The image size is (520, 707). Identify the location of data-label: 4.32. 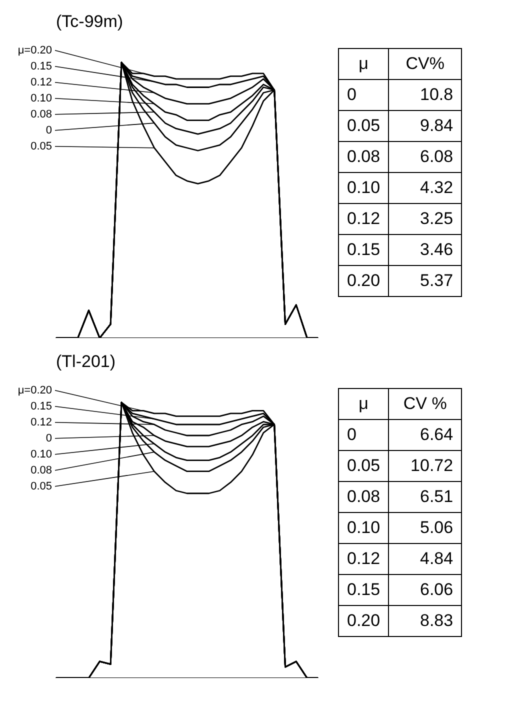
(425, 188).